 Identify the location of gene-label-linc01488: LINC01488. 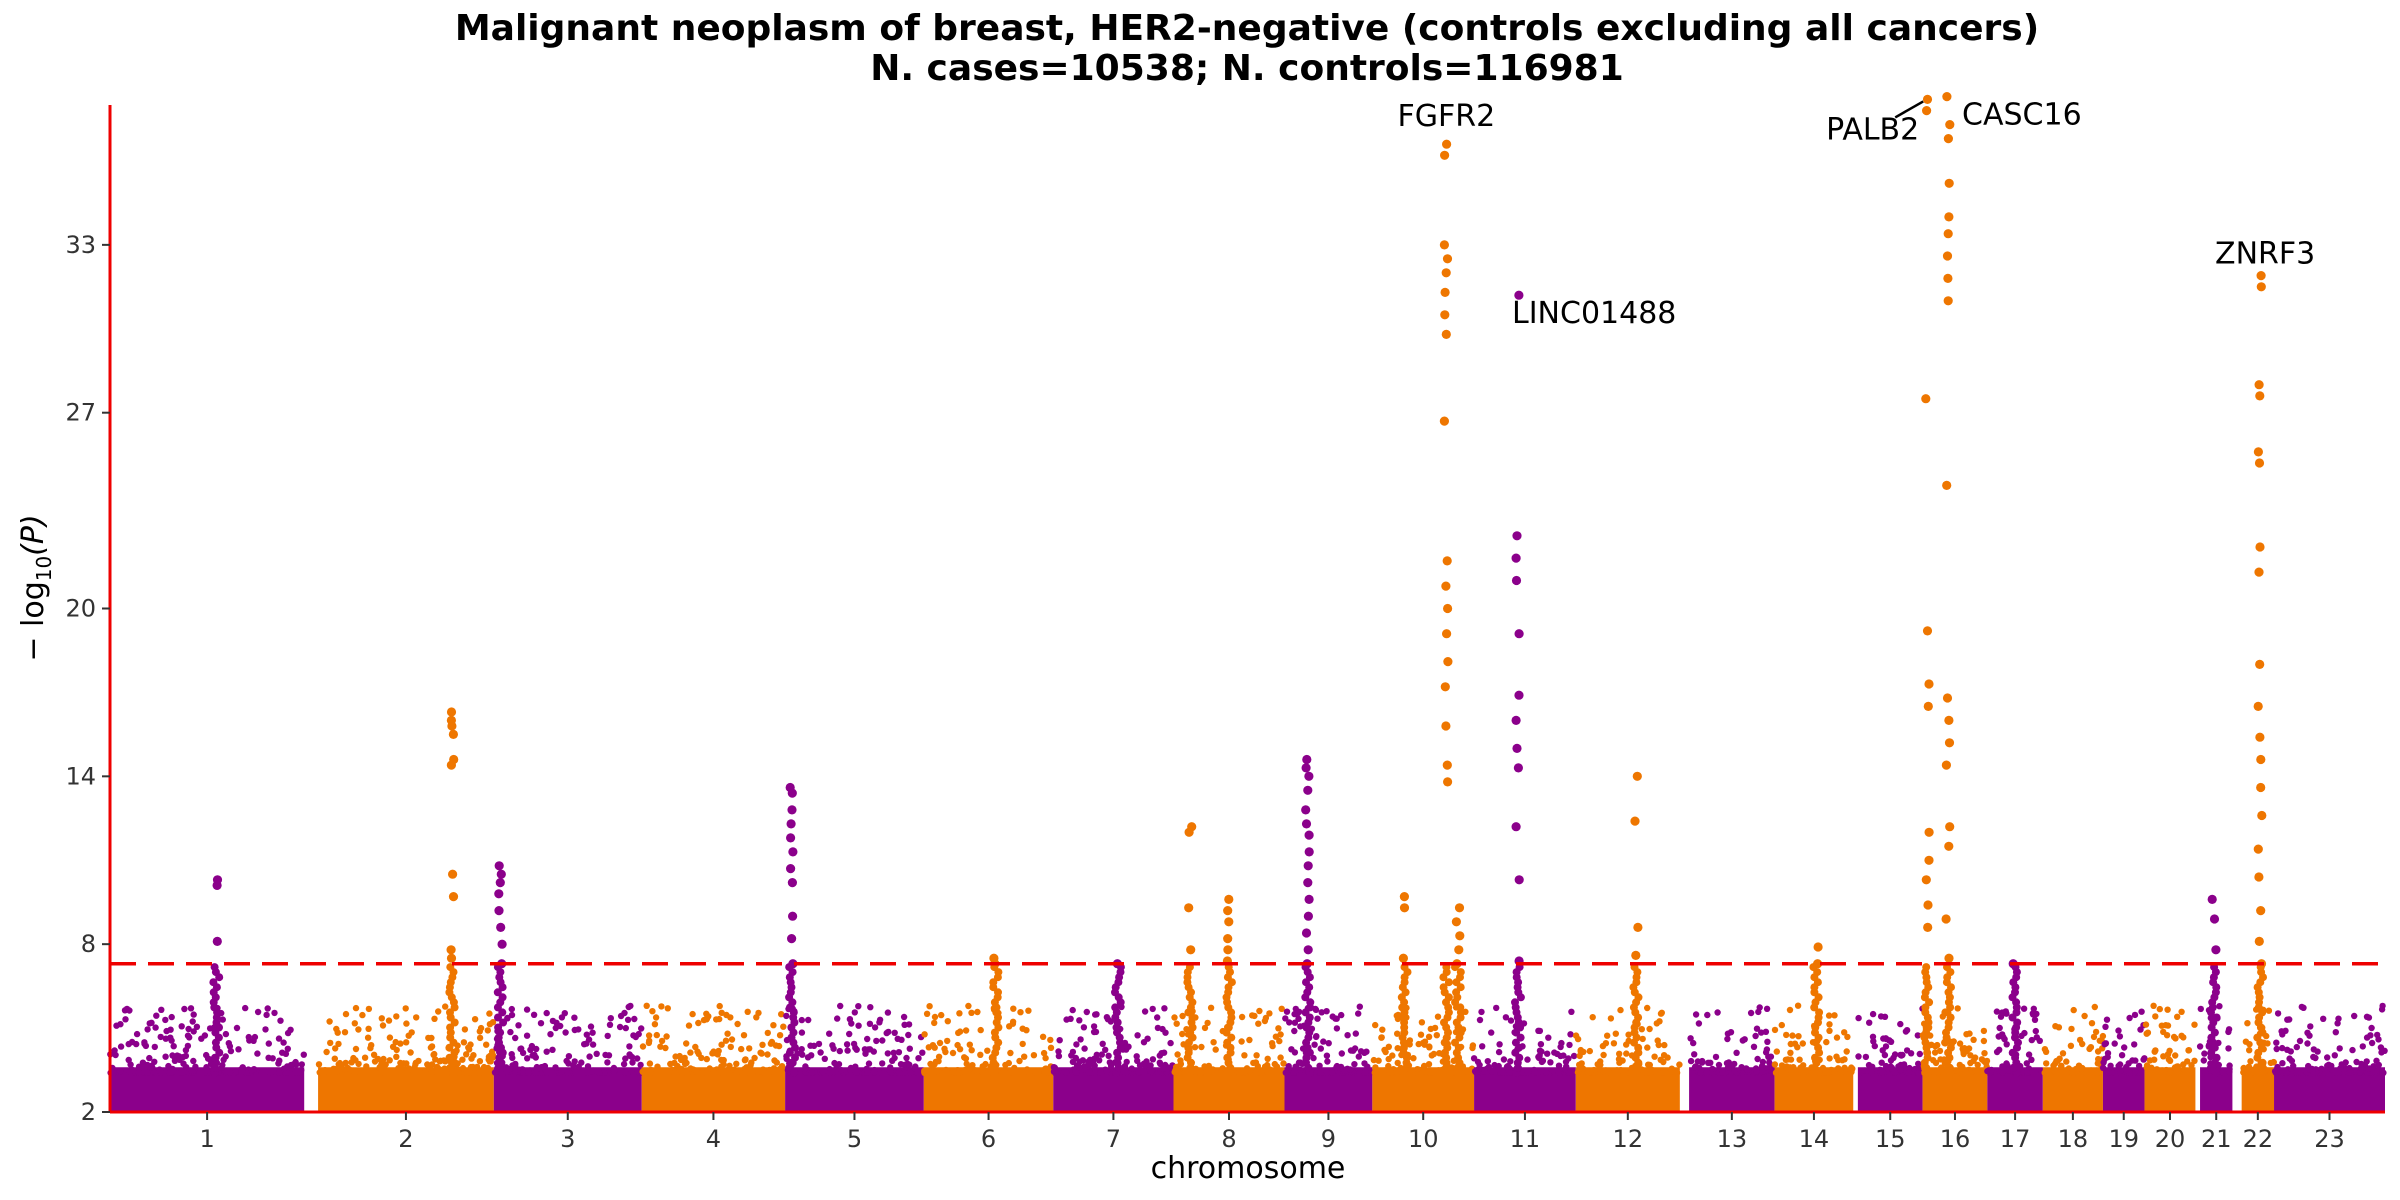
(1594, 313).